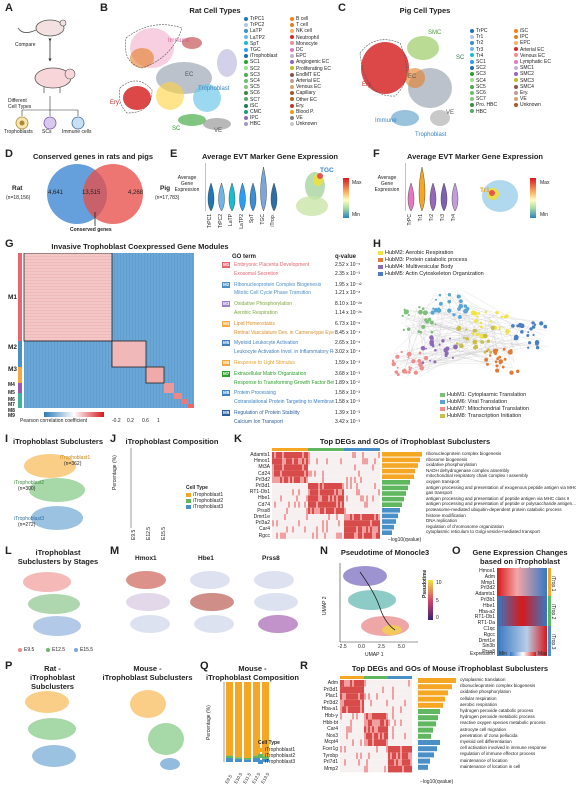  What do you see at coordinates (331, 696) in the screenshot?
I see `r-gene: Plac1` at bounding box center [331, 696].